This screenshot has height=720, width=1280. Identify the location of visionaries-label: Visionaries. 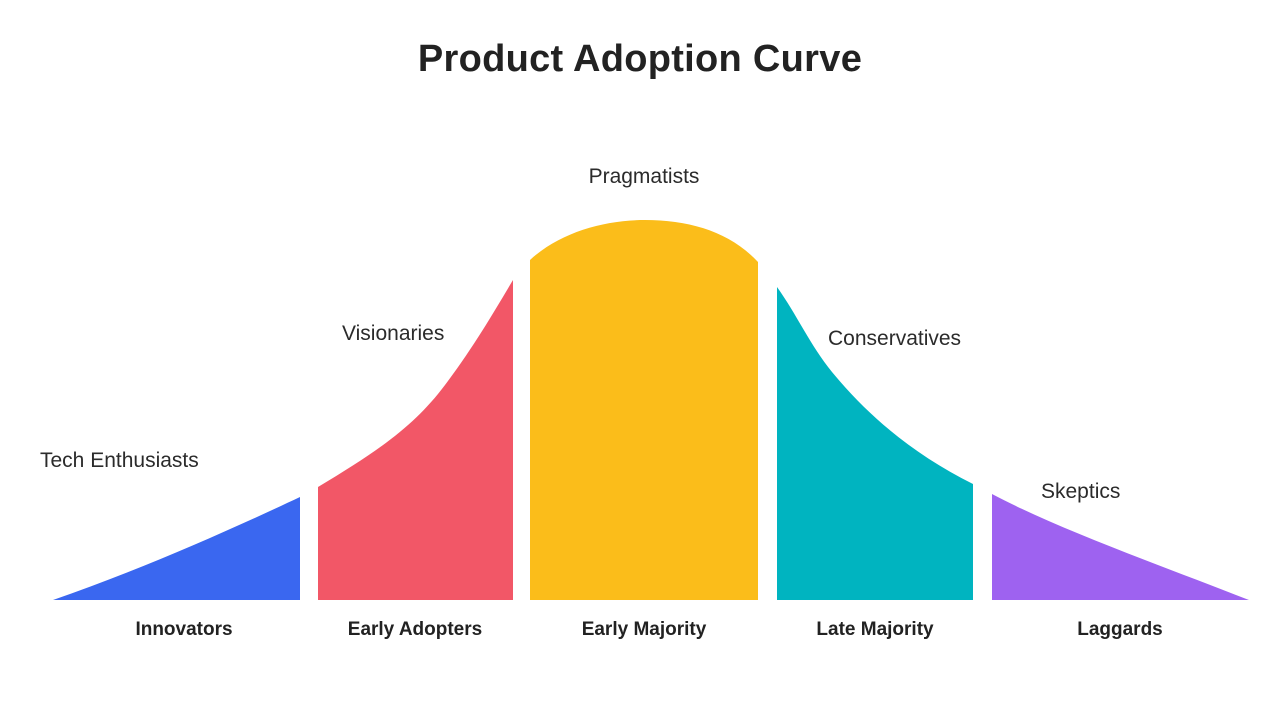
(393, 333).